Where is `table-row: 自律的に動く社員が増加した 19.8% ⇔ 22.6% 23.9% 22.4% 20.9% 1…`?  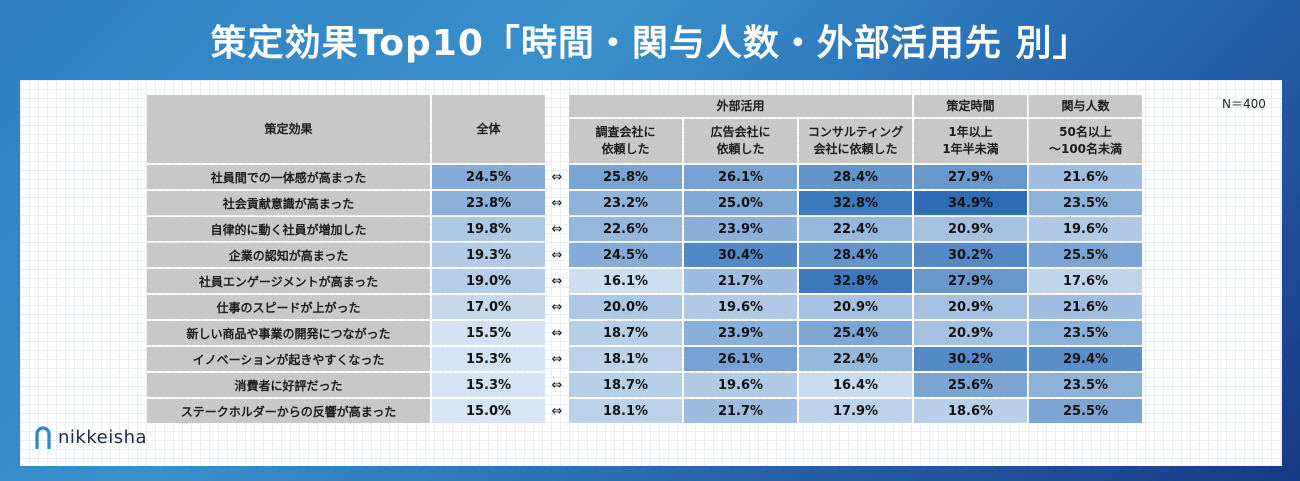
table-row: 自律的に動く社員が増加した 19.8% ⇔ 22.6% 23.9% 22.4% 20.9% 1… is located at coordinates (644, 229).